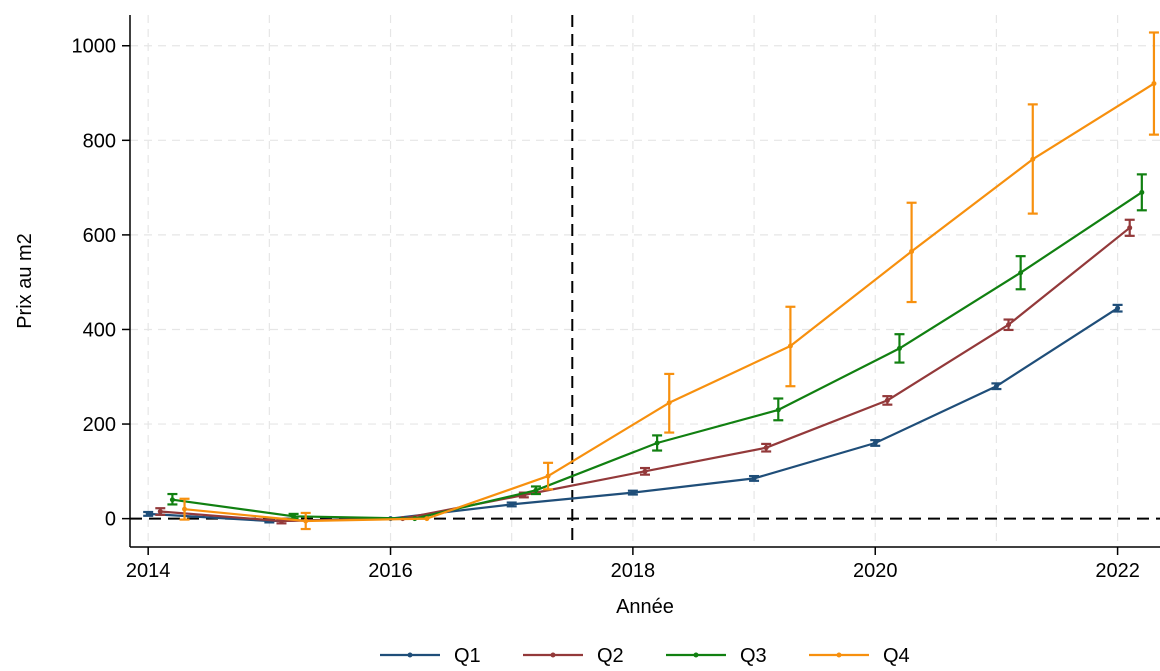 The image size is (1160, 671). What do you see at coordinates (753, 656) in the screenshot?
I see `legend-label: Q3` at bounding box center [753, 656].